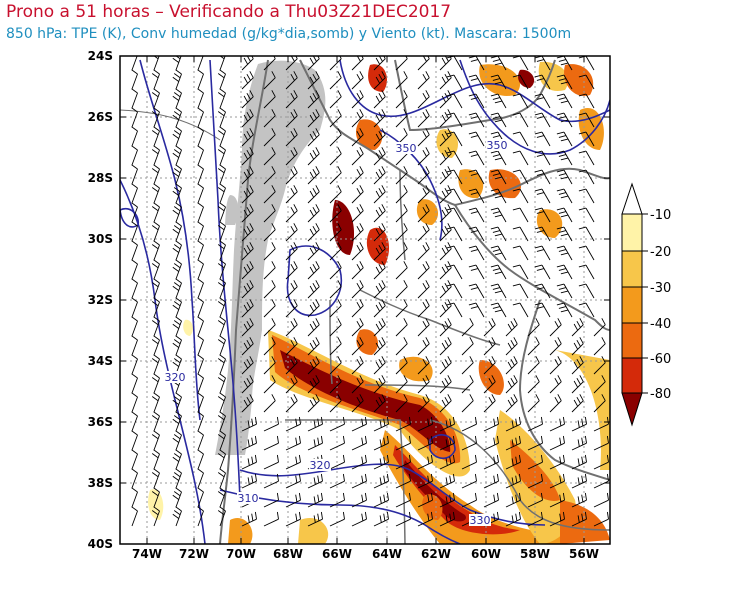  I want to click on contour-label-bg, so click(175, 377).